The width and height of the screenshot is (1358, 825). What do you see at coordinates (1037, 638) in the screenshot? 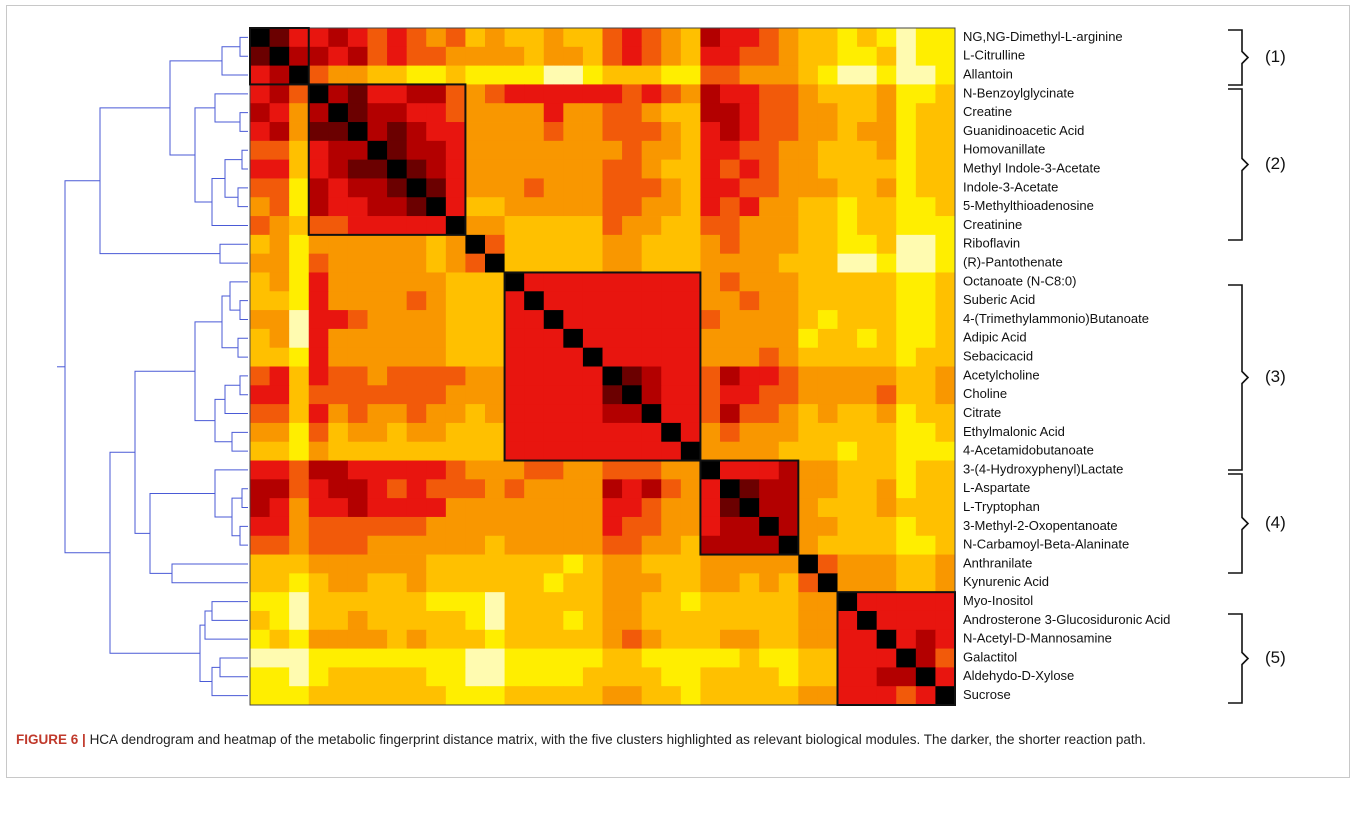
I see `row-label: N-Acetyl-D-Mannosamine` at bounding box center [1037, 638].